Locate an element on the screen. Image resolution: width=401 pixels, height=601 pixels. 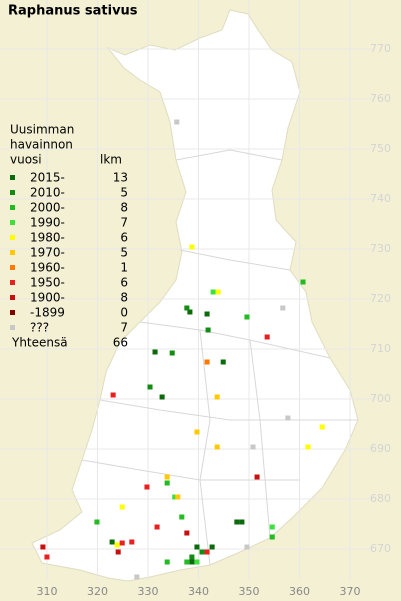
legend-label: -1899 is located at coordinates (47, 313).